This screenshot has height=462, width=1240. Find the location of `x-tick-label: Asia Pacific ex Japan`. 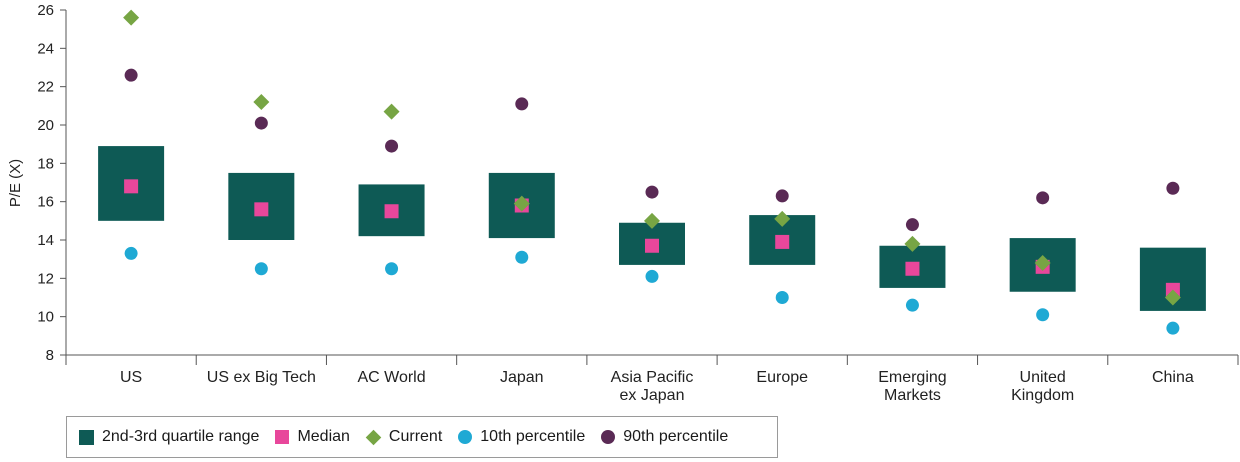

x-tick-label: Asia Pacific ex Japan is located at coordinates (652, 386).